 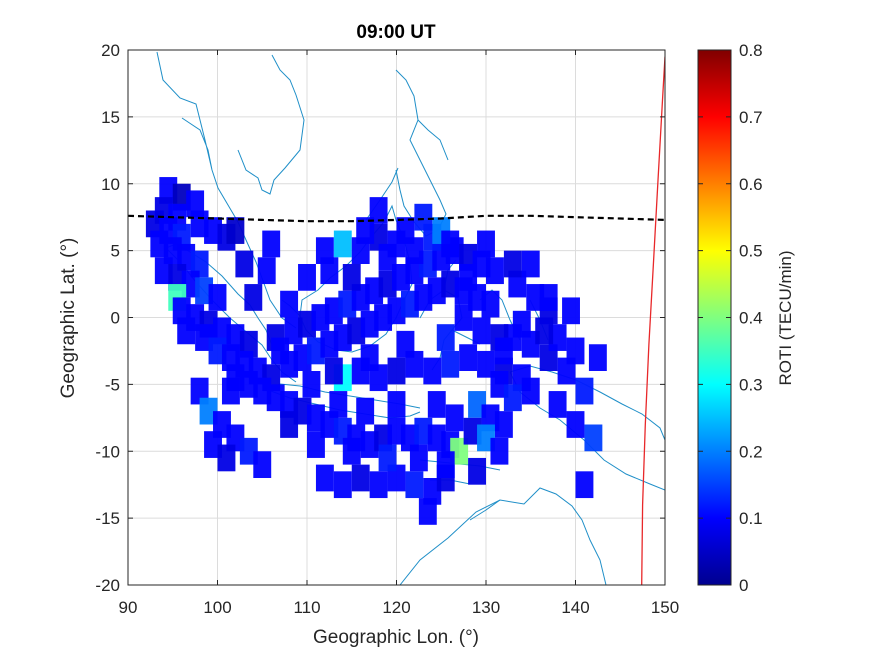 I want to click on x-tick-label: 130, so click(x=486, y=607).